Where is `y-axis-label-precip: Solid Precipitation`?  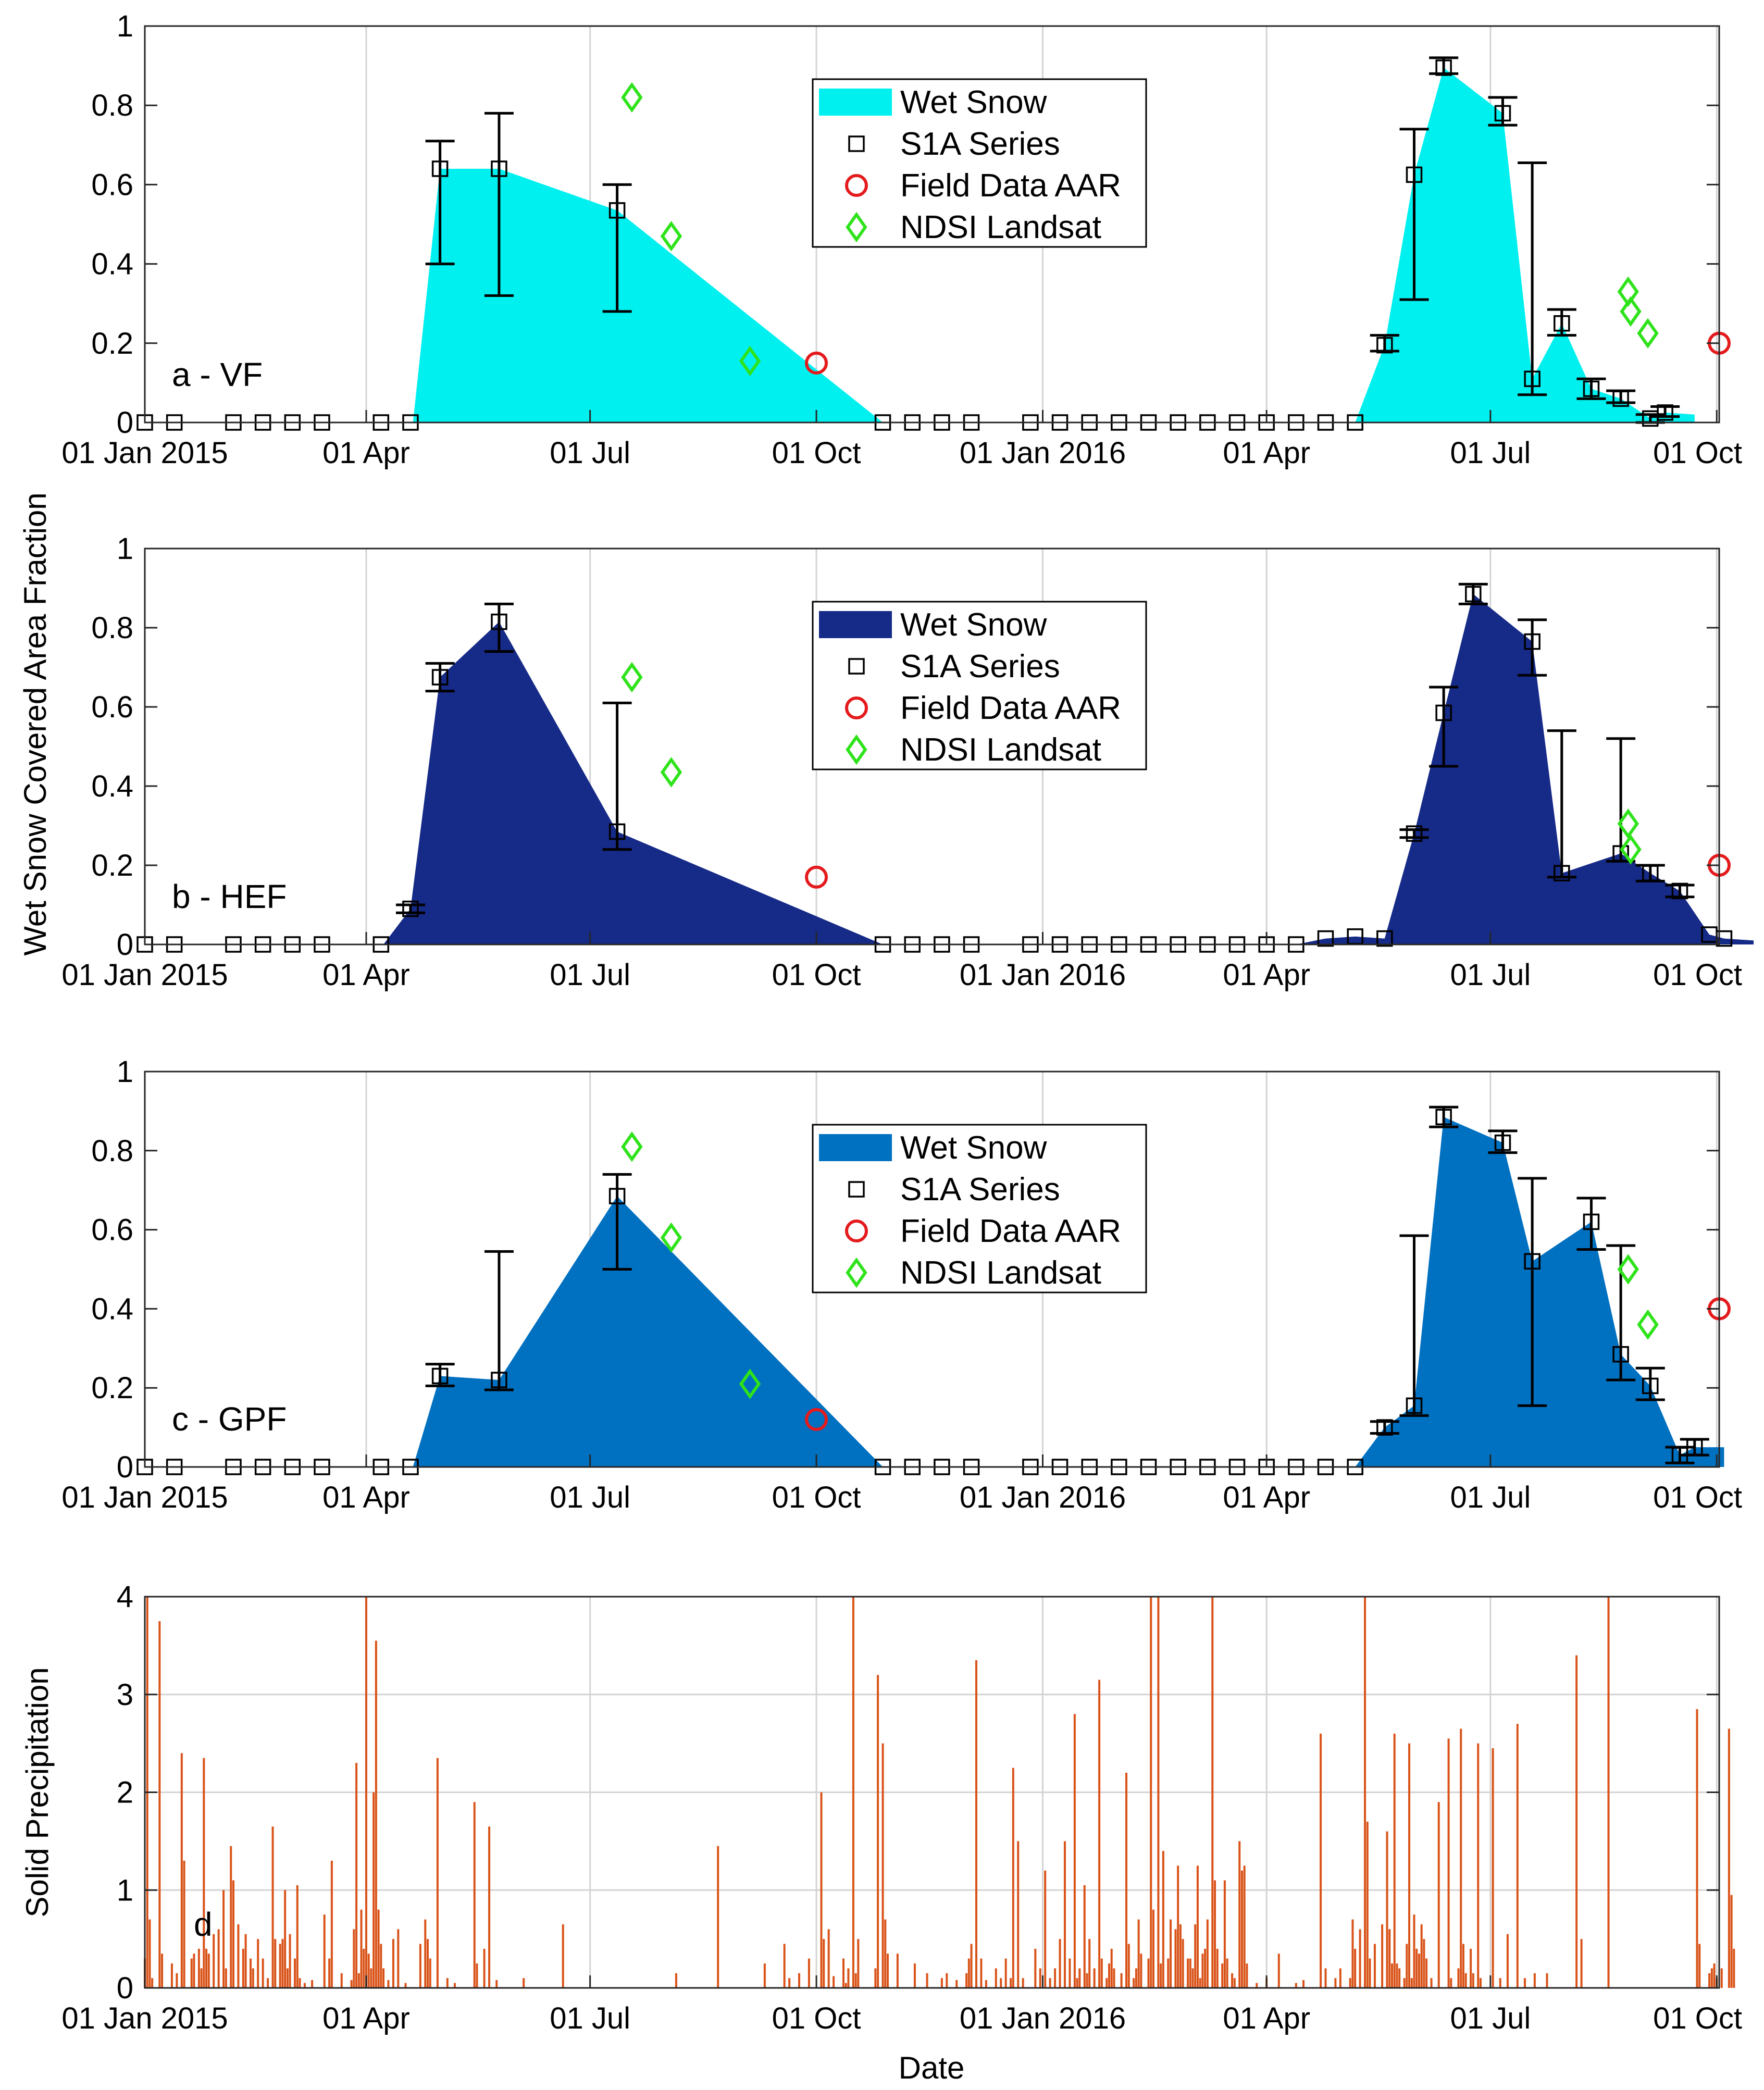 y-axis-label-precip: Solid Precipitation is located at coordinates (37, 1792).